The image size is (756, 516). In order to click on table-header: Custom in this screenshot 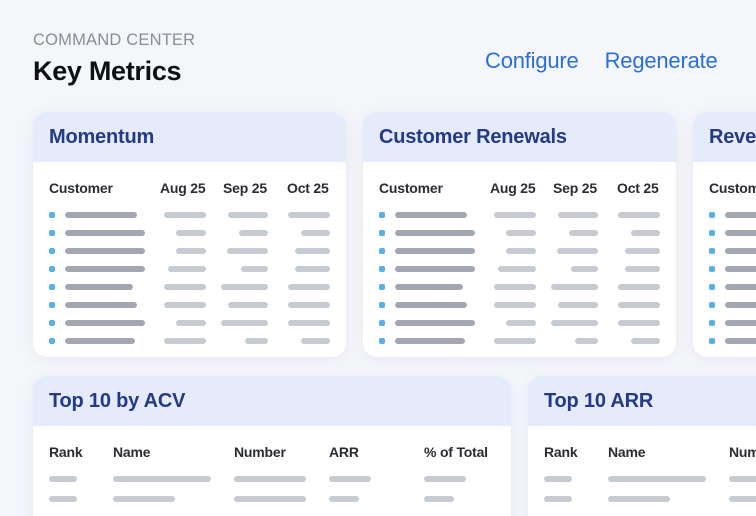, I will do `click(724, 193)`.